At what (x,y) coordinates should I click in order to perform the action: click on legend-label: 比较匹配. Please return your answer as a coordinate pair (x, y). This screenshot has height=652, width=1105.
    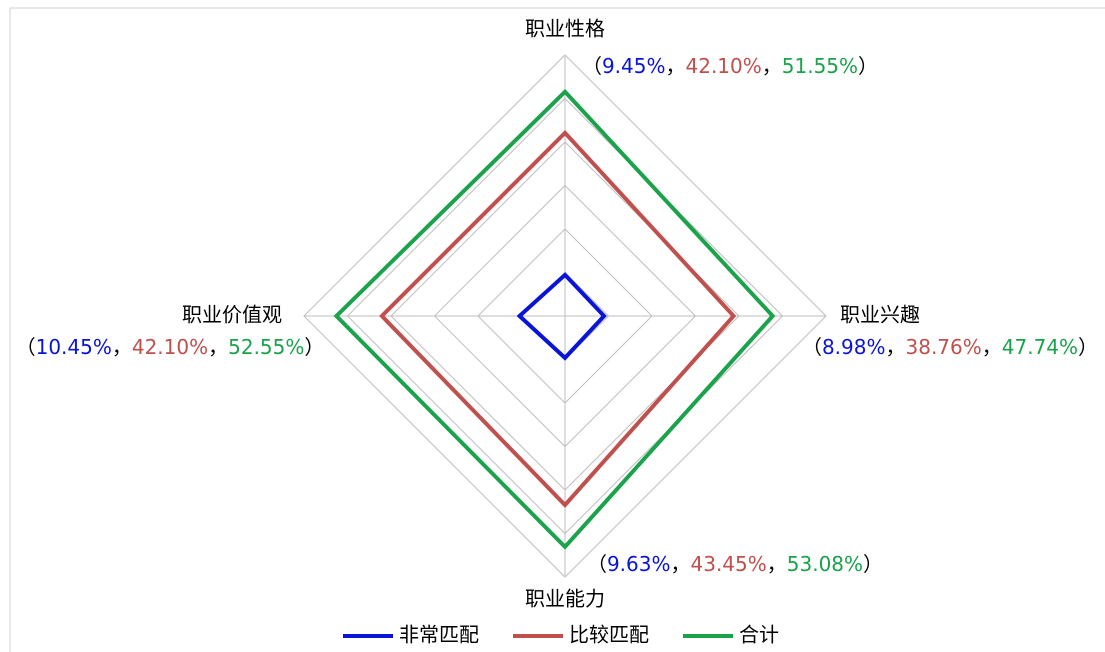
    Looking at the image, I should click on (609, 635).